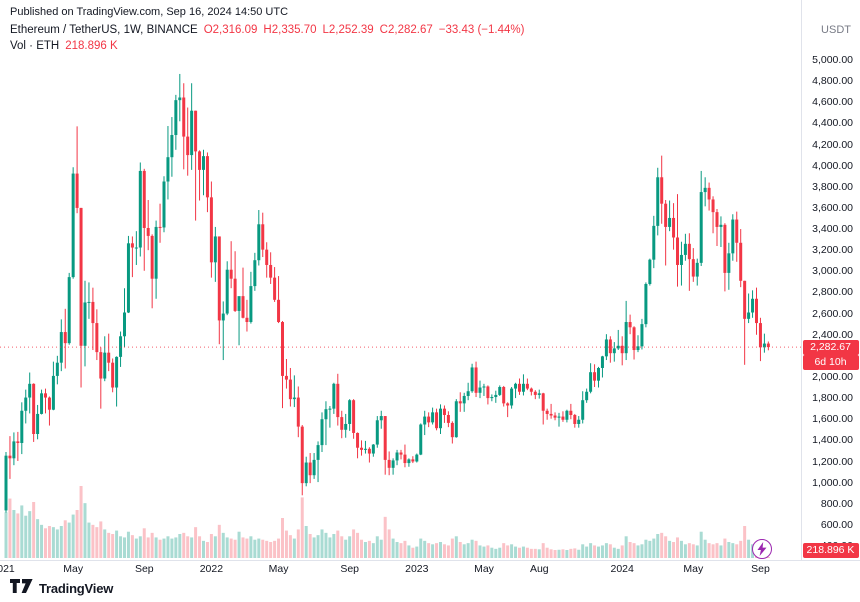  What do you see at coordinates (832, 313) in the screenshot?
I see `price-tick-label: 2,600.00` at bounding box center [832, 313].